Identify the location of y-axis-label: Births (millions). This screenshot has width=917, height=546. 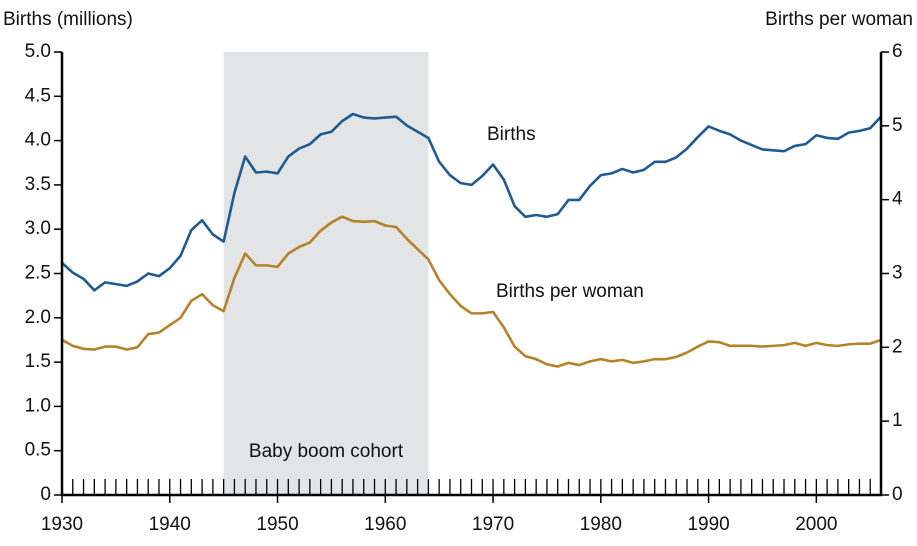
(68, 19).